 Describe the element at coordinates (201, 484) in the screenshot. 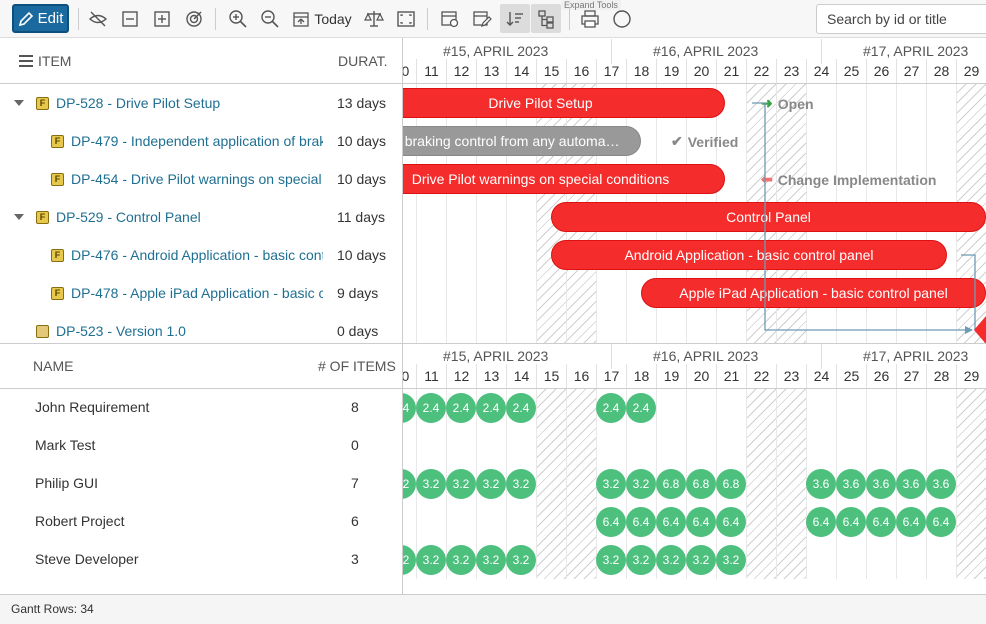

I see `resource-row: Philip GUI 7` at that location.